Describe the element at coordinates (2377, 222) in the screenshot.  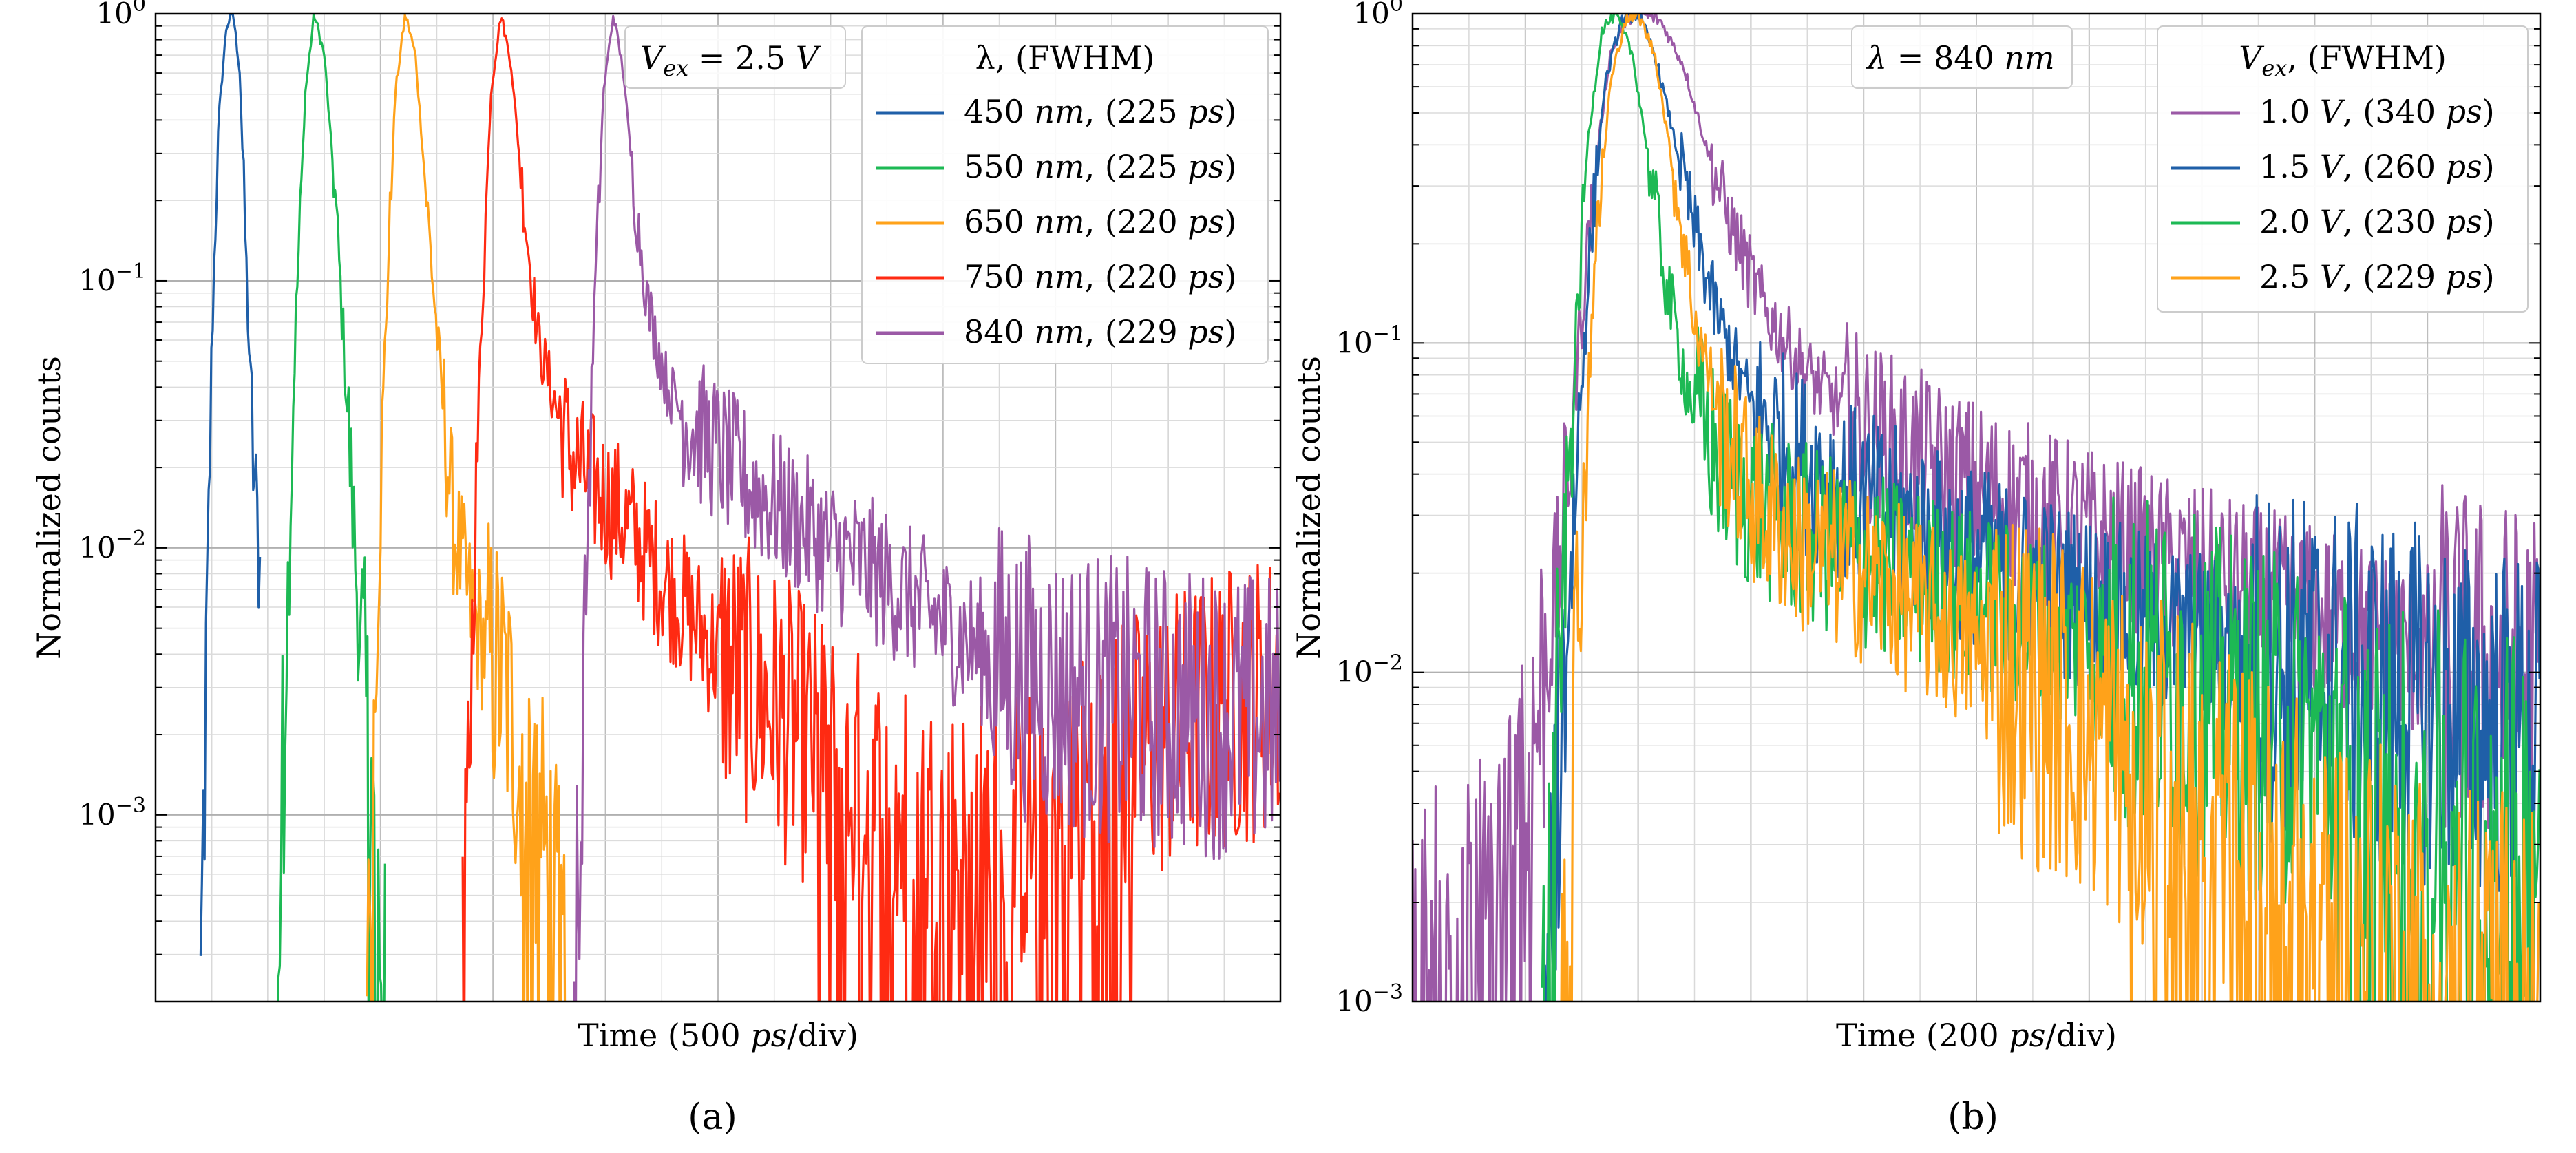
I see `legend-entry-label: 2.0 V, (230 ps)` at that location.